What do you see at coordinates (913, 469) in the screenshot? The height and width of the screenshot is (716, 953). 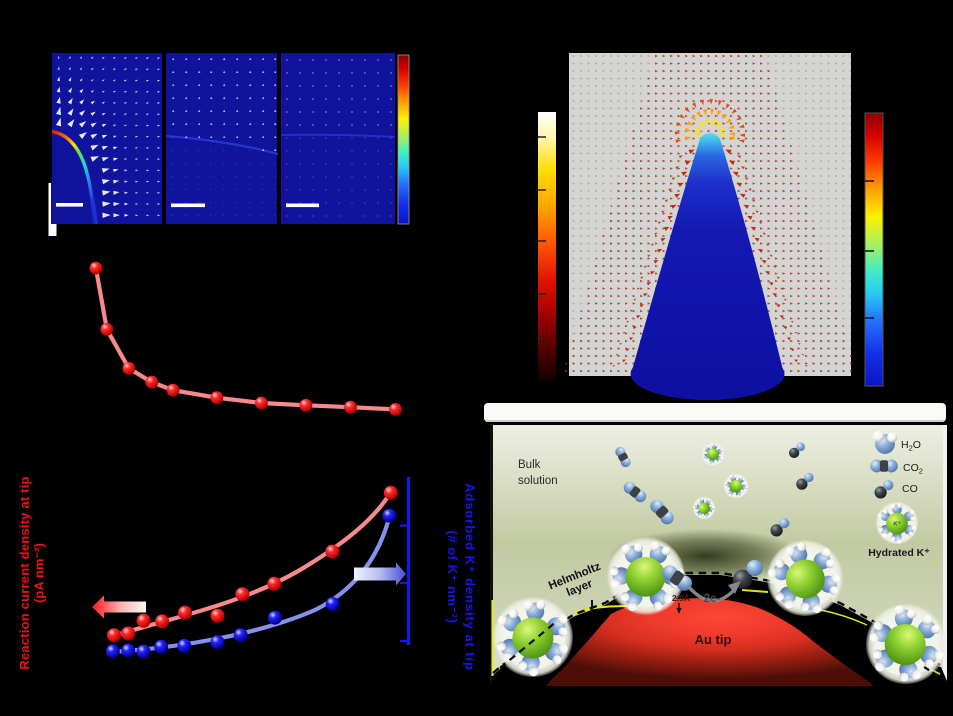 I see `svg-text: CO2` at bounding box center [913, 469].